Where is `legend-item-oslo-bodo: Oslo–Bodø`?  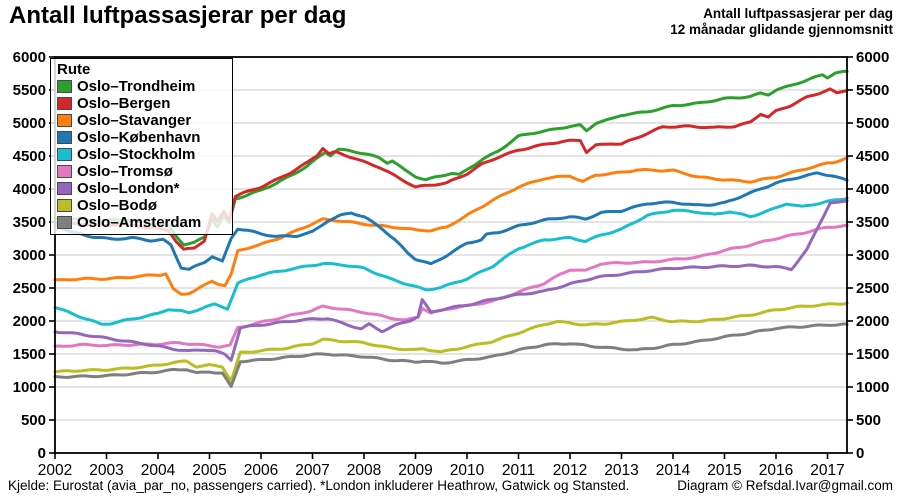
legend-item-oslo-bodo: Oslo–Bodø is located at coordinates (141, 205).